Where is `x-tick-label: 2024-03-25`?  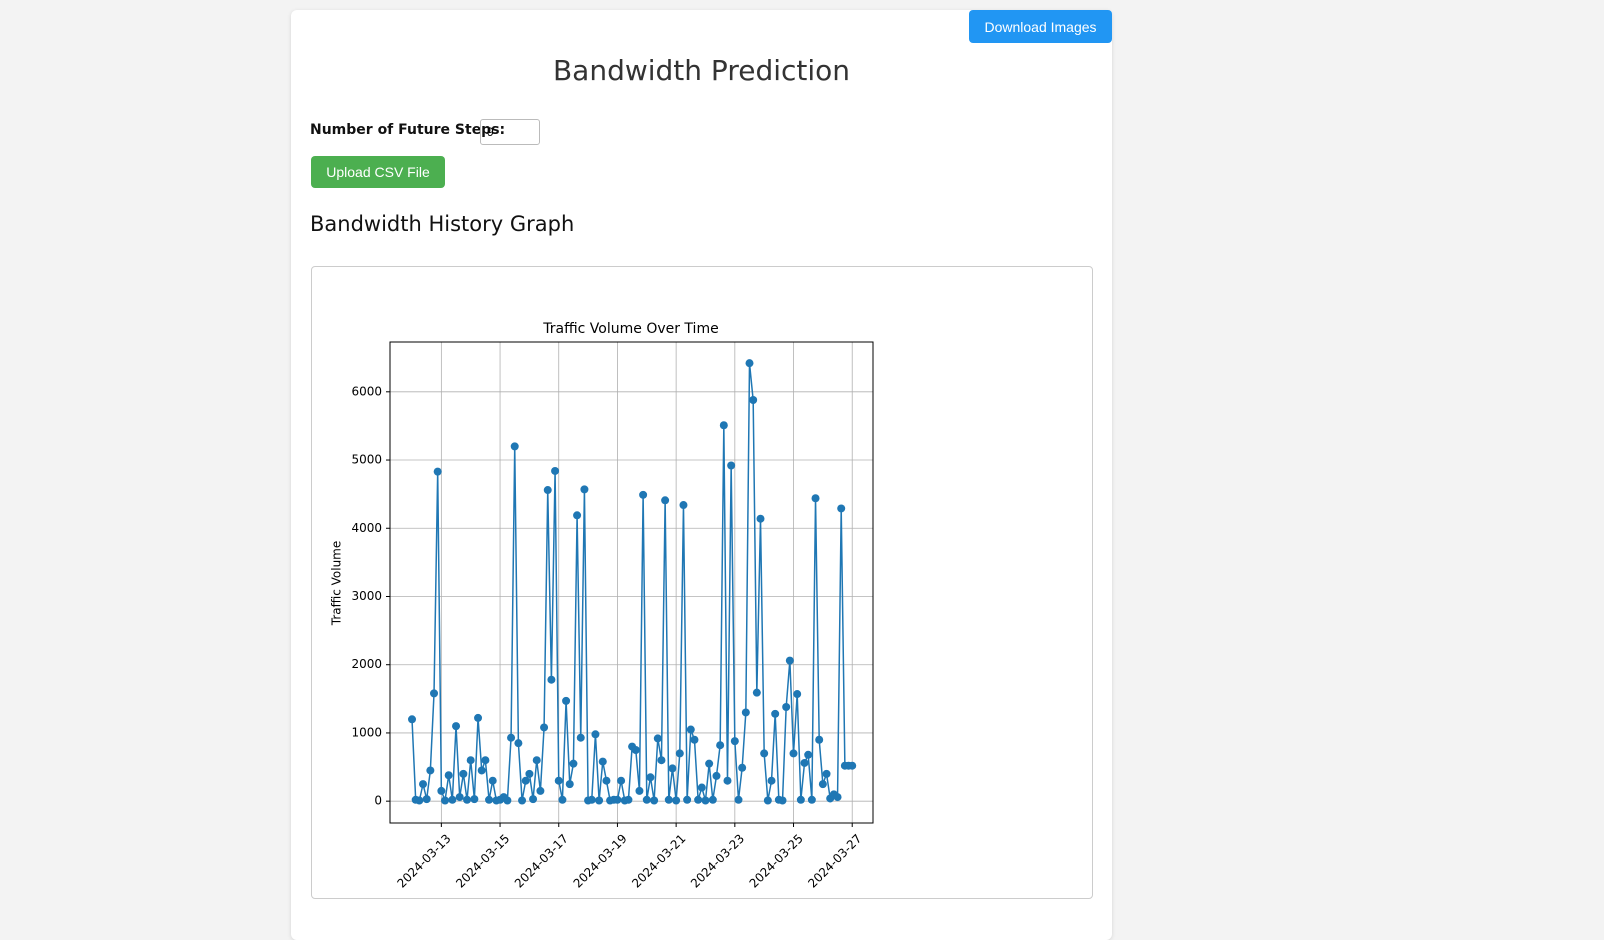 x-tick-label: 2024-03-25 is located at coordinates (776, 860).